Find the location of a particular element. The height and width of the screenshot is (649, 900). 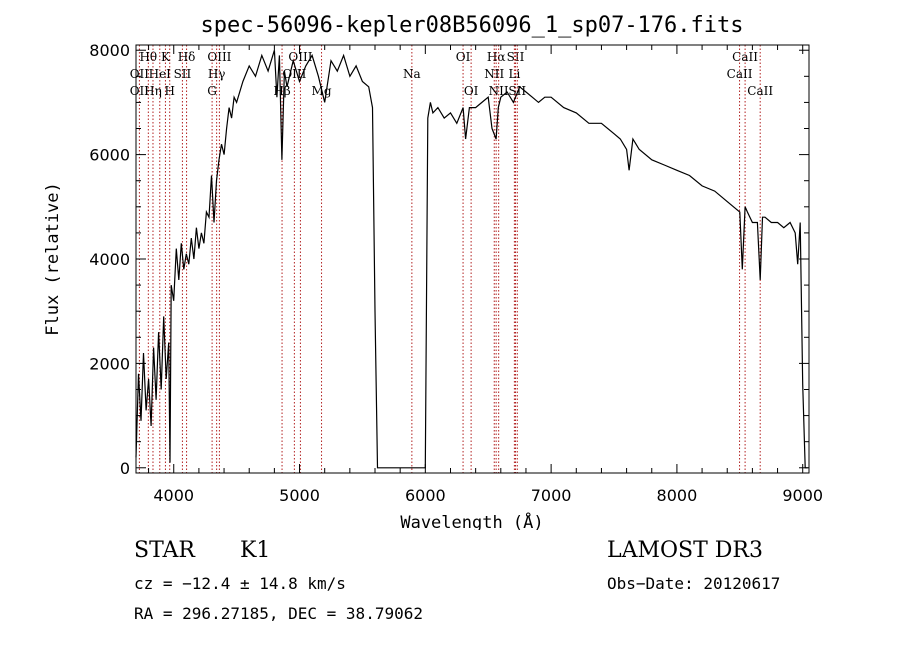

spectral-subclass: K1 is located at coordinates (255, 550).